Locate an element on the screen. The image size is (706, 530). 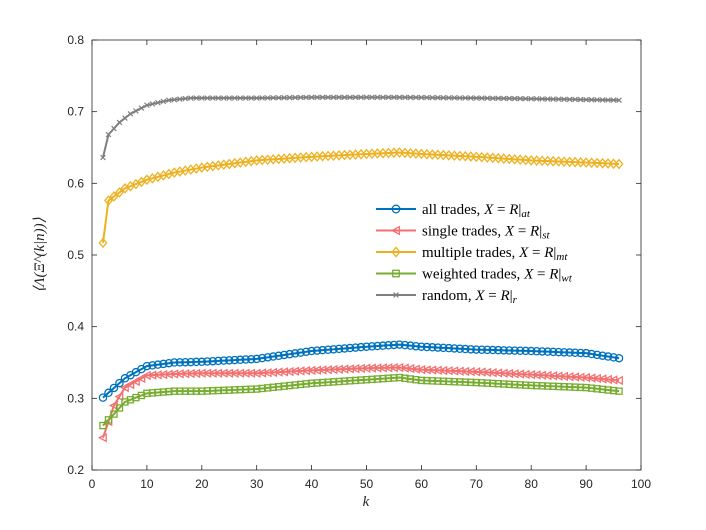
y-tick-label: 0.7 is located at coordinates (75, 112).